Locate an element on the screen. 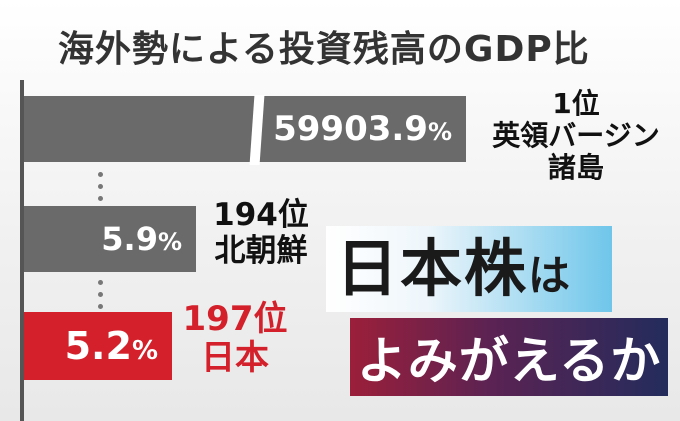 The image size is (680, 421). rank-number: 194位 is located at coordinates (261, 215).